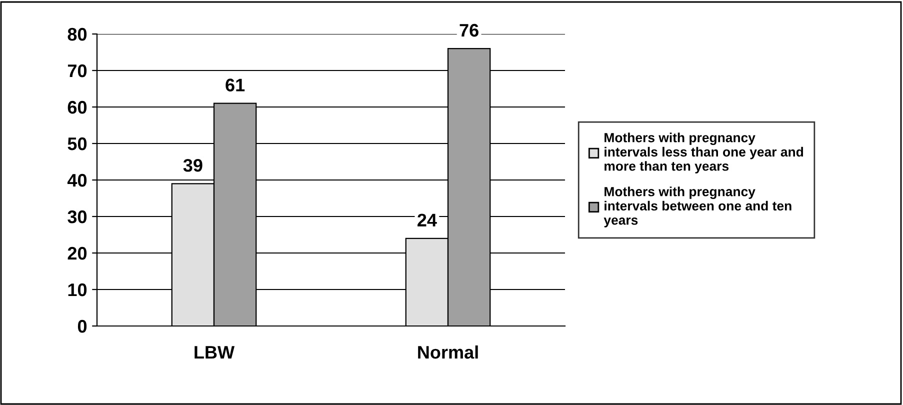  Describe the element at coordinates (235, 85) in the screenshot. I see `data-label: 61` at that location.